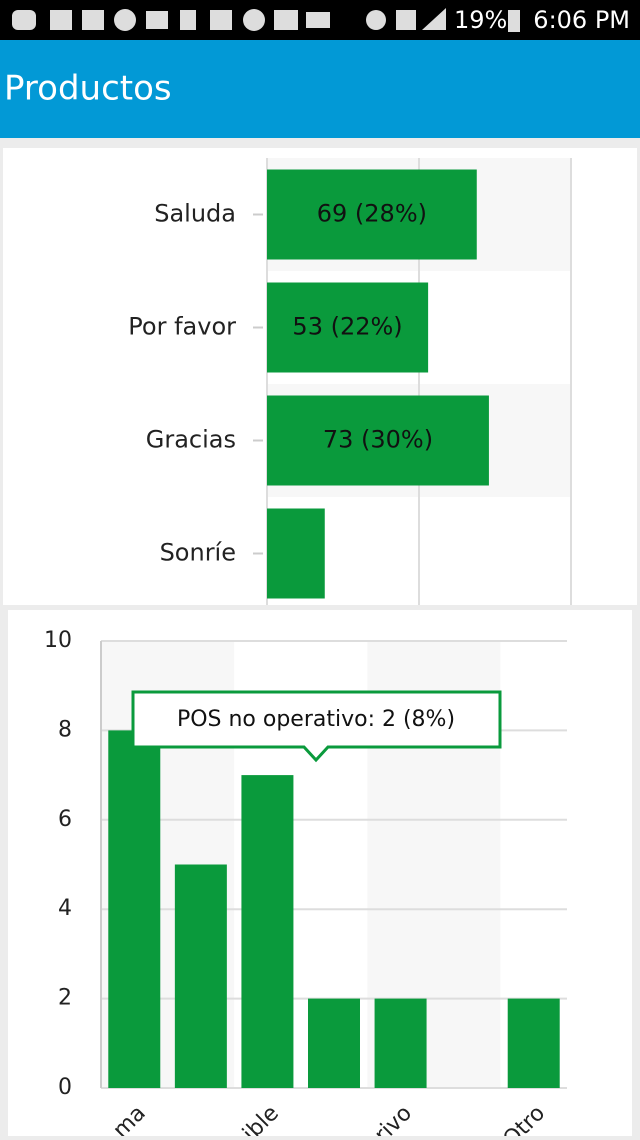 This screenshot has height=1140, width=640. Describe the element at coordinates (316, 719) in the screenshot. I see `tooltip-text: POS no operativo: 2 (8%)` at that location.